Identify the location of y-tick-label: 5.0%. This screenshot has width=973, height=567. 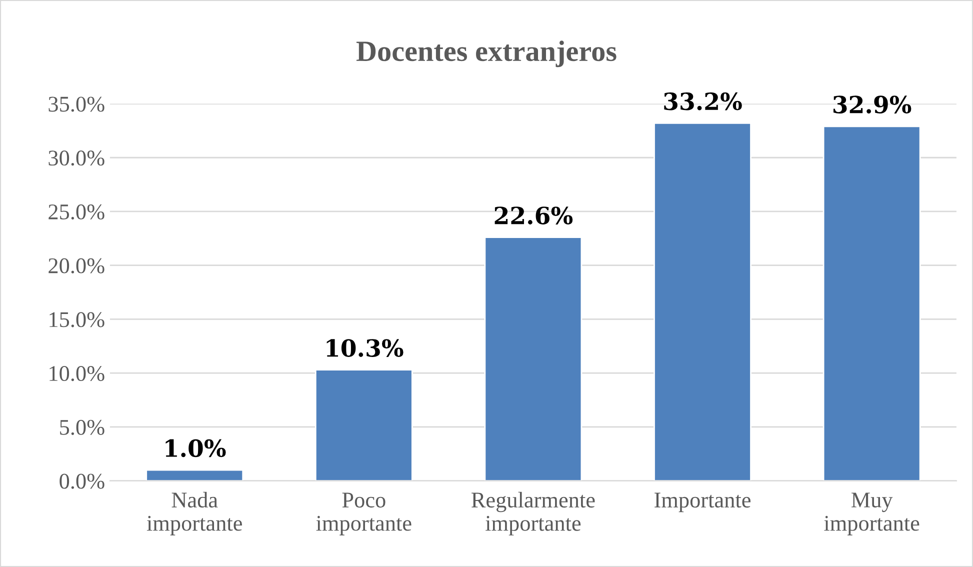
(82, 427).